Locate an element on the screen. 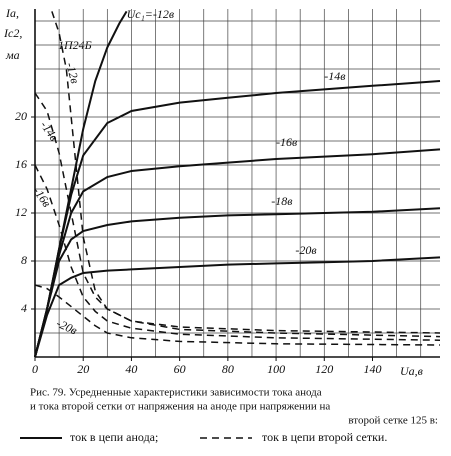 The width and height of the screenshot is (451, 456). y-tick-label: 16 is located at coordinates (21, 164).